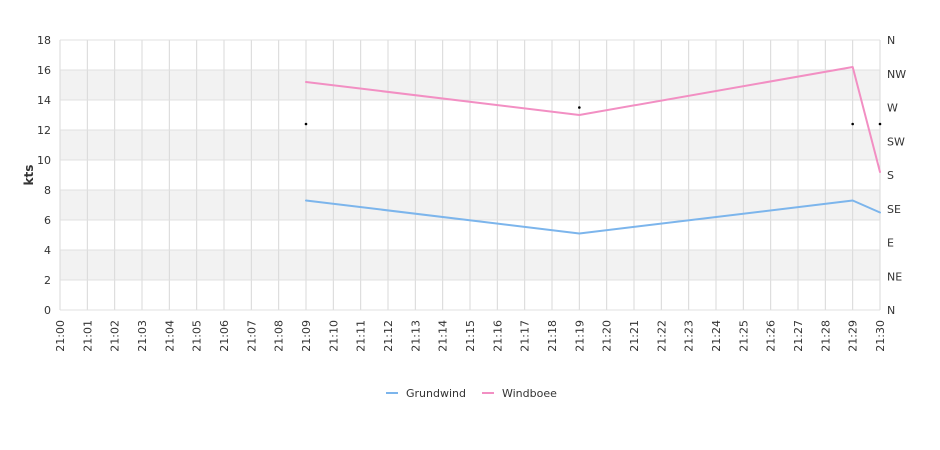 Image resolution: width=940 pixels, height=450 pixels. I want to click on right-axis-label: W, so click(892, 108).